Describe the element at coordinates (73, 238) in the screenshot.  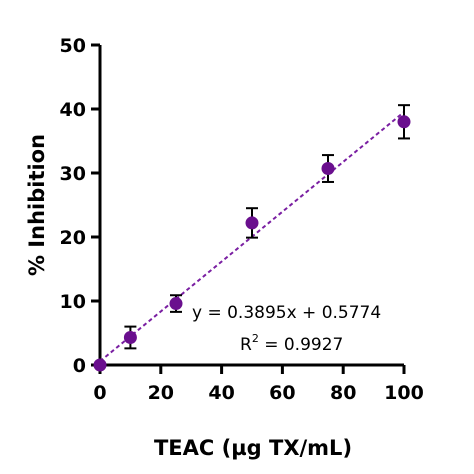
I see `y-tick-label: 20` at that location.